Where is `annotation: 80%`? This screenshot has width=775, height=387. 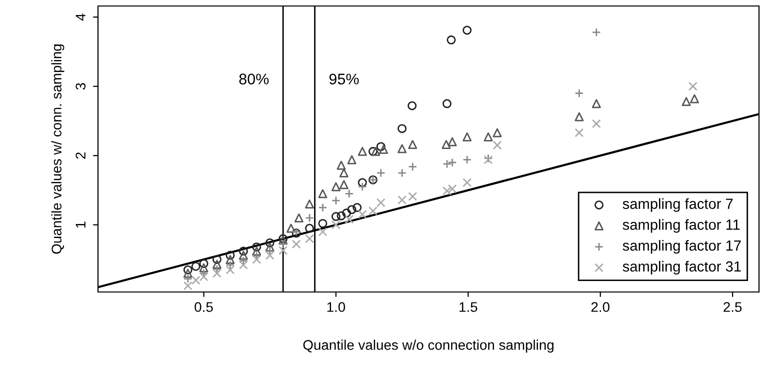
annotation: 80% is located at coordinates (254, 79).